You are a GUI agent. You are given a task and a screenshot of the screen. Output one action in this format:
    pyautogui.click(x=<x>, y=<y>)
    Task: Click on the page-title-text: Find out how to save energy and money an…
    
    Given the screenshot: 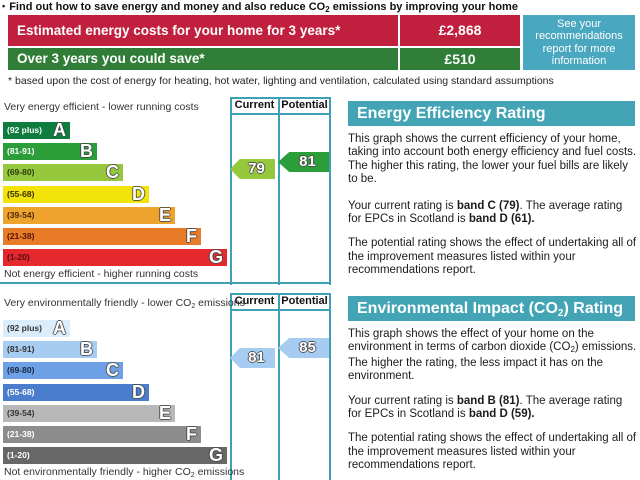 What is the action you would take?
    pyautogui.click(x=167, y=7)
    